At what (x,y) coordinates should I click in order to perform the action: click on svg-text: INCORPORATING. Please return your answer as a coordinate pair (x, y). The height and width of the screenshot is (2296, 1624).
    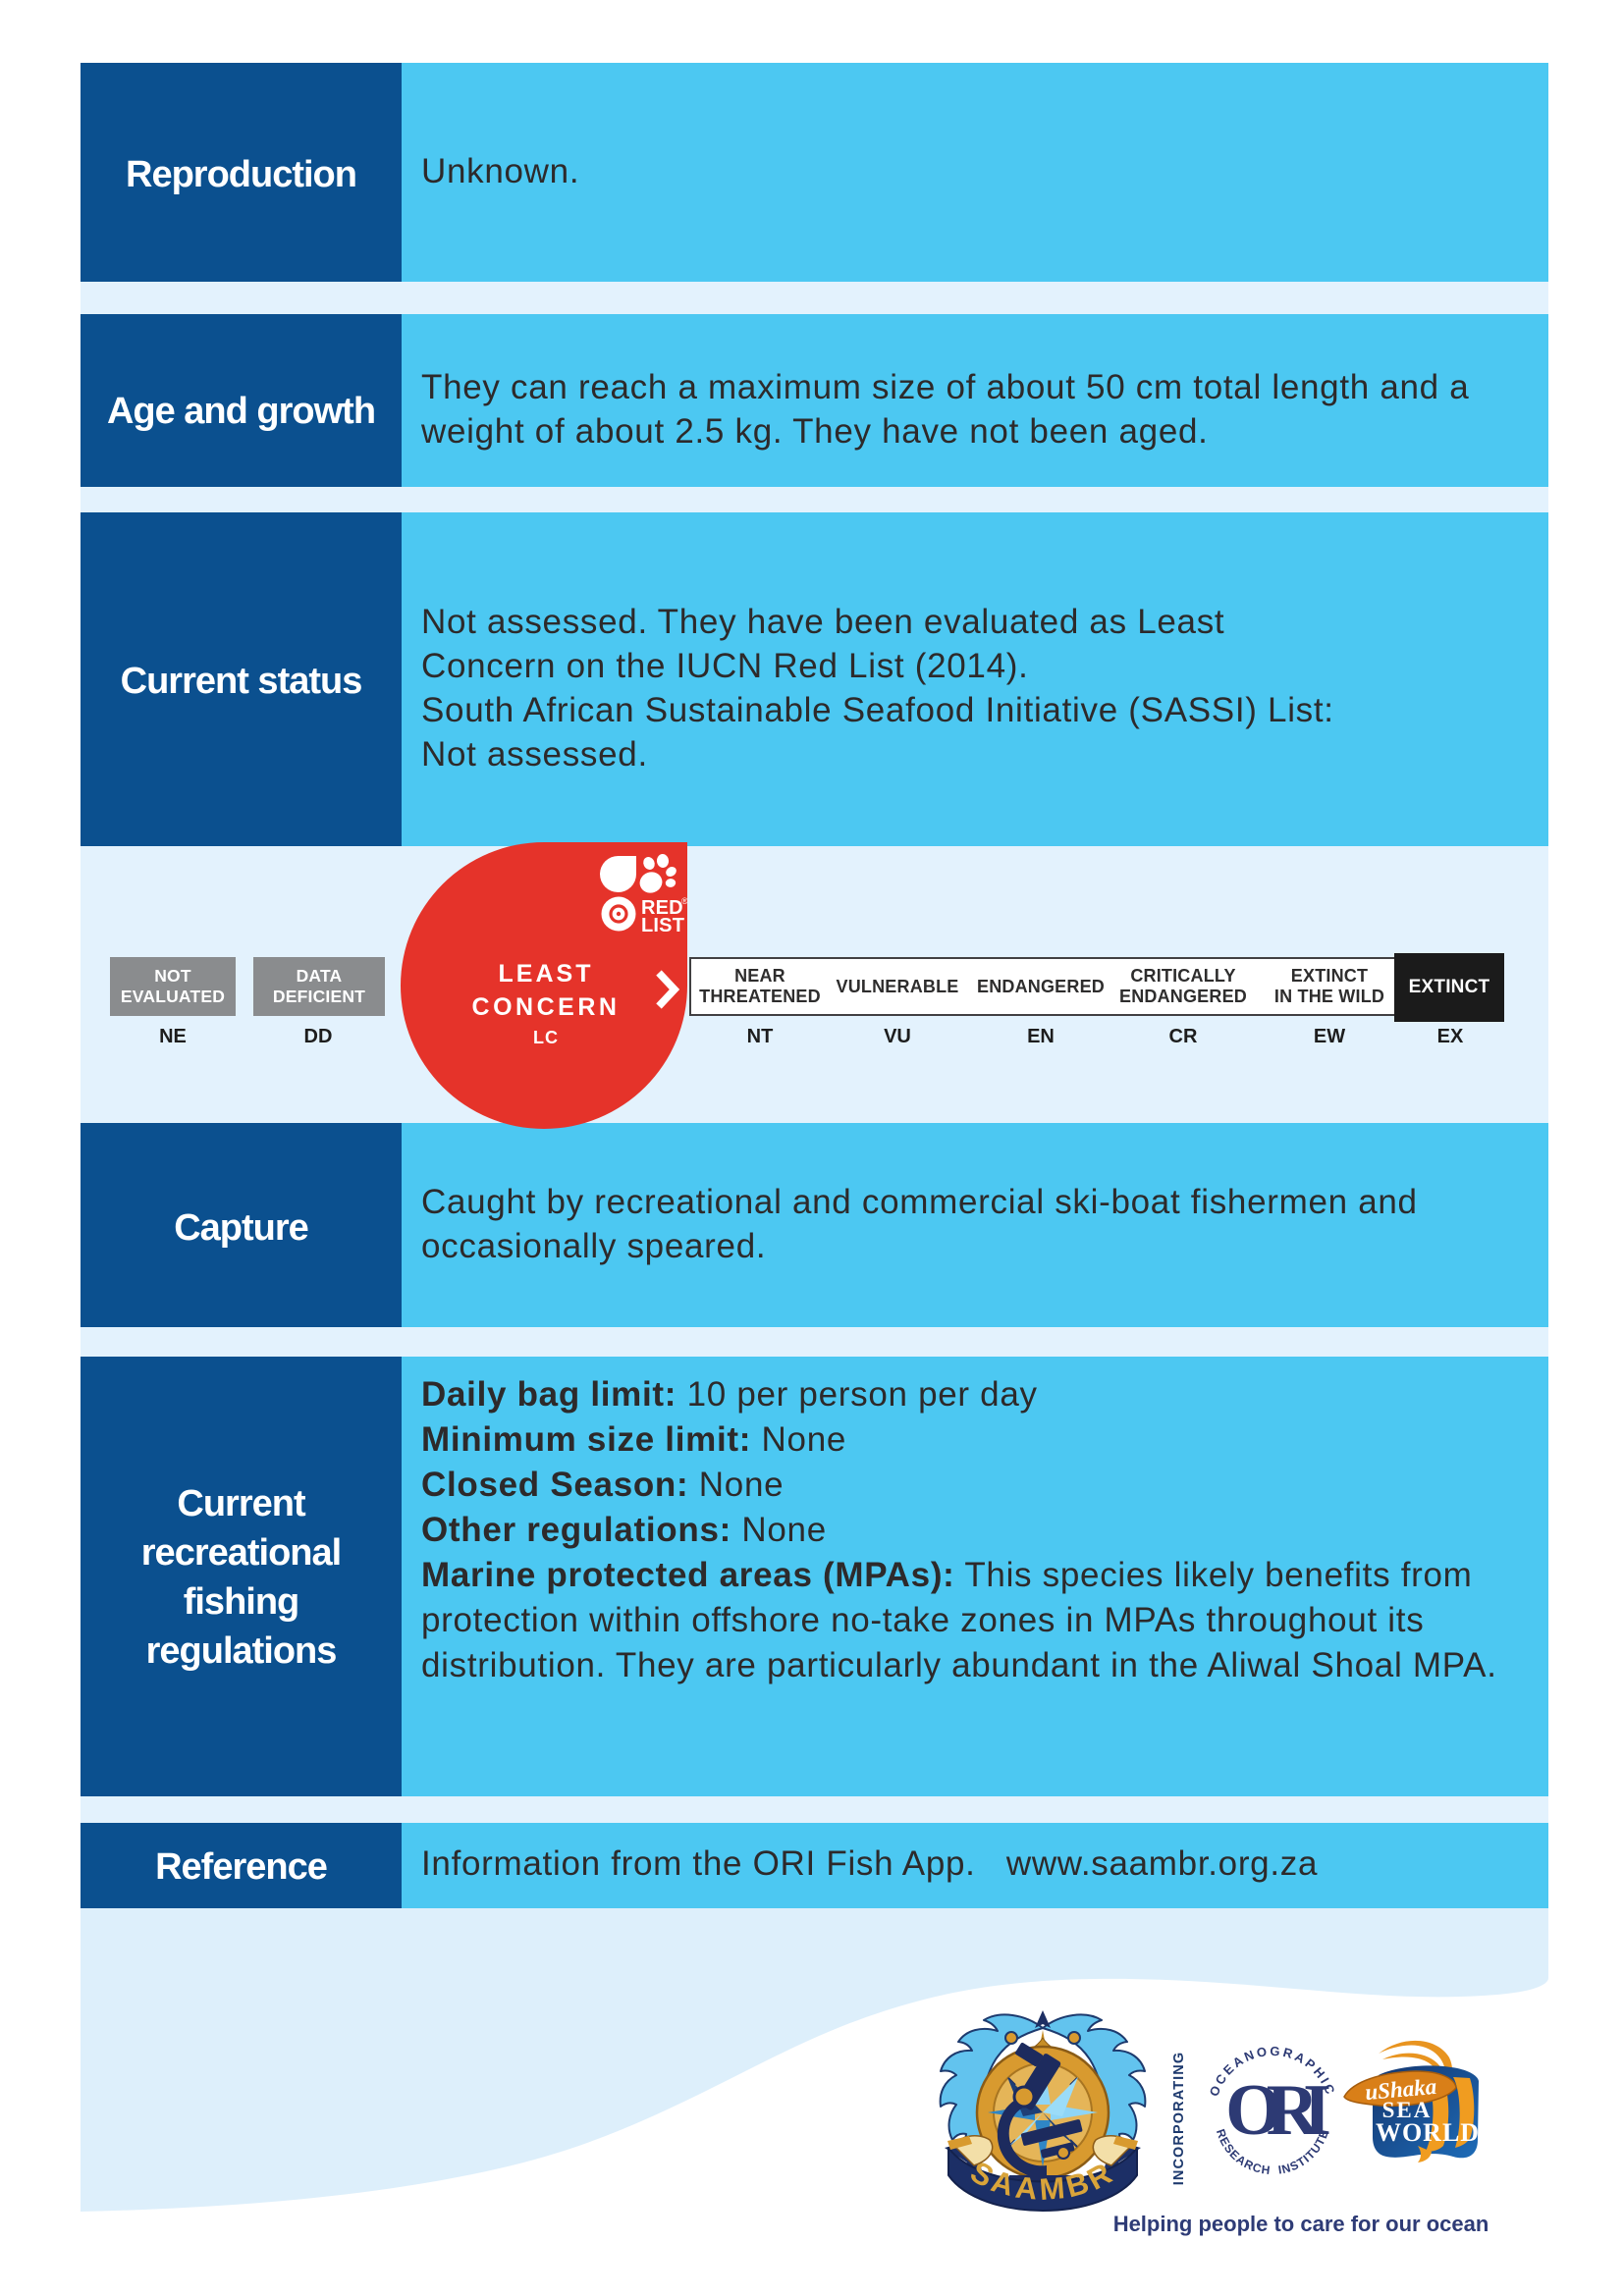
    Looking at the image, I should click on (1179, 2118).